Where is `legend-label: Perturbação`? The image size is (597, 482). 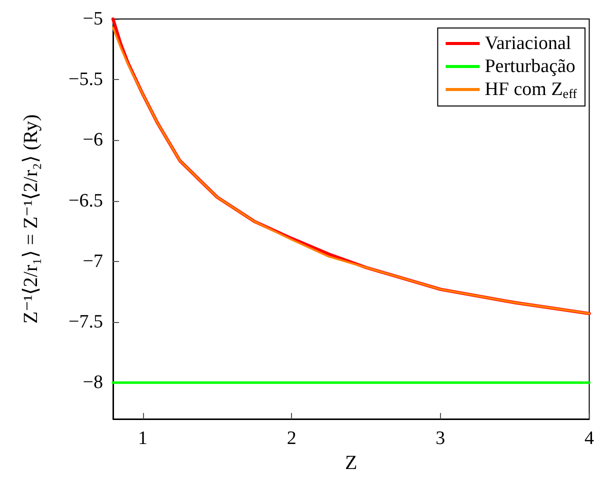 legend-label: Perturbação is located at coordinates (530, 66).